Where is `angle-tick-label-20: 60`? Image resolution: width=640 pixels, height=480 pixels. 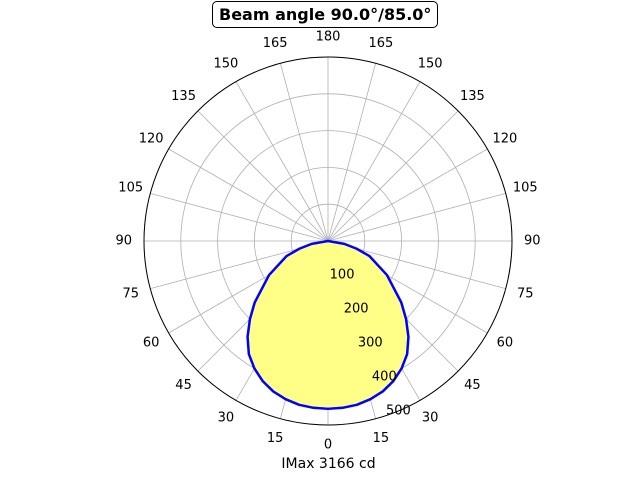 angle-tick-label-20: 60 is located at coordinates (151, 343).